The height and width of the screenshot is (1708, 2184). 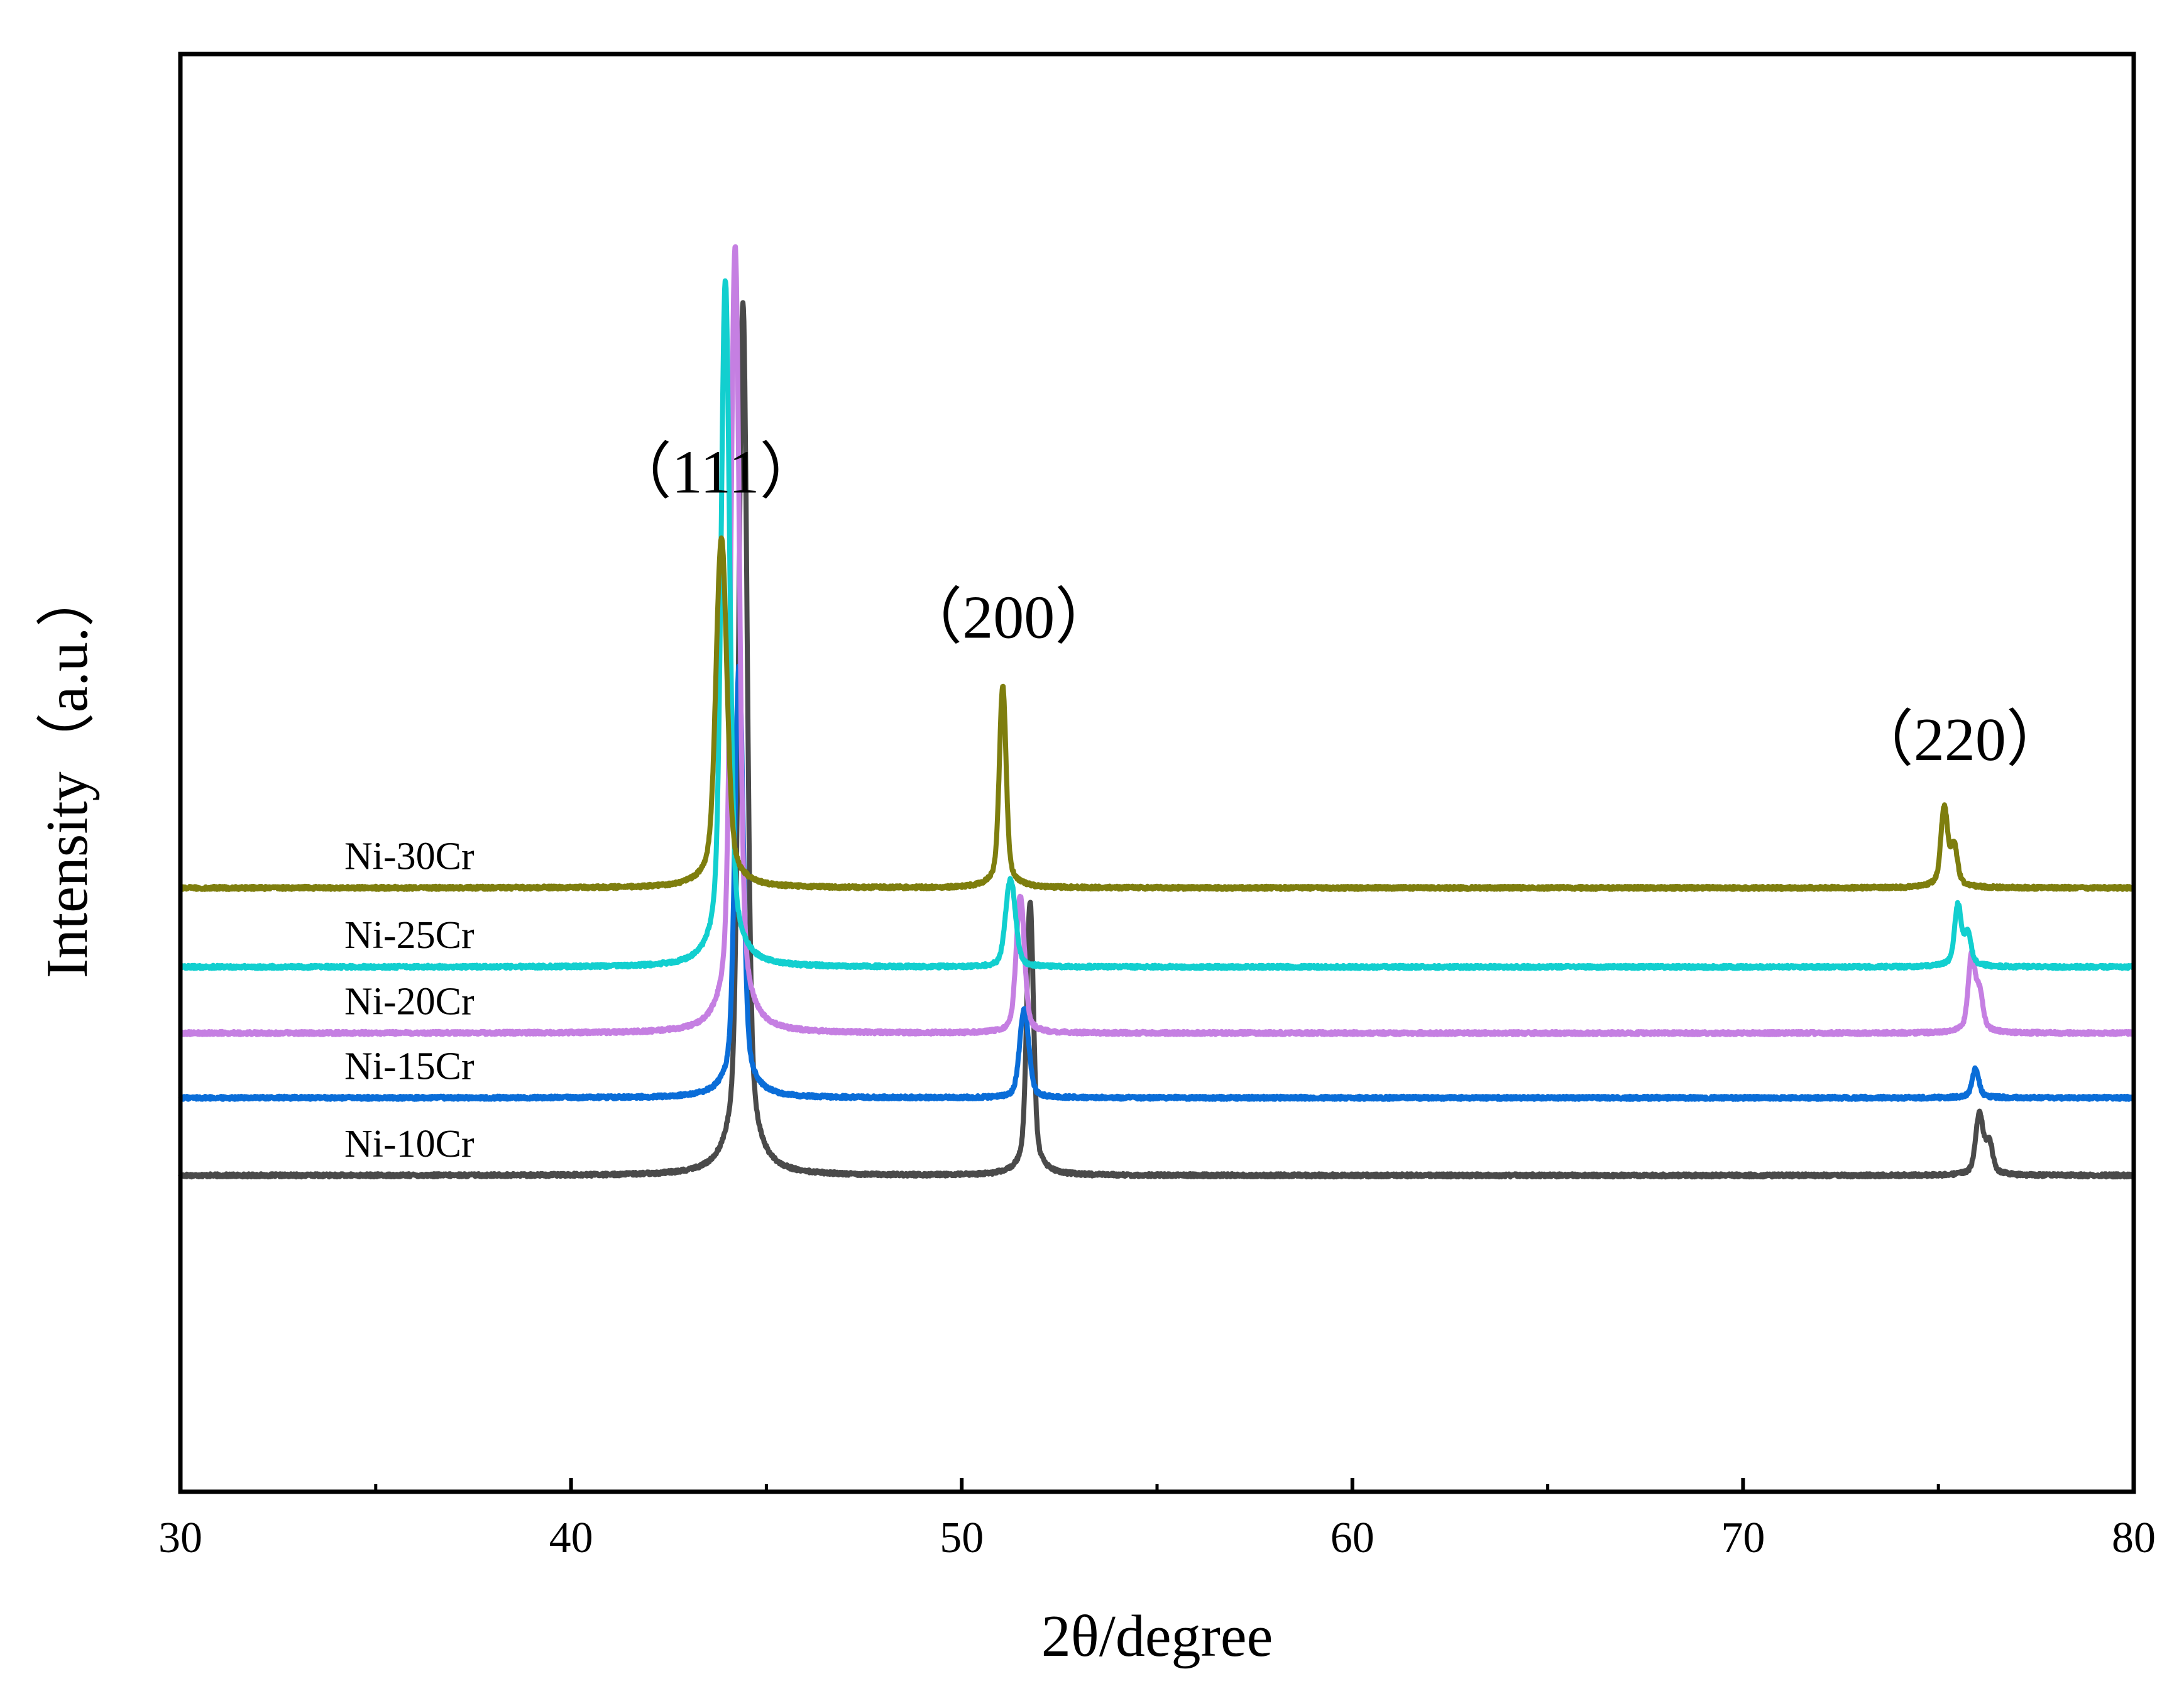 What do you see at coordinates (962, 1538) in the screenshot?
I see `x-tick-label: 50` at bounding box center [962, 1538].